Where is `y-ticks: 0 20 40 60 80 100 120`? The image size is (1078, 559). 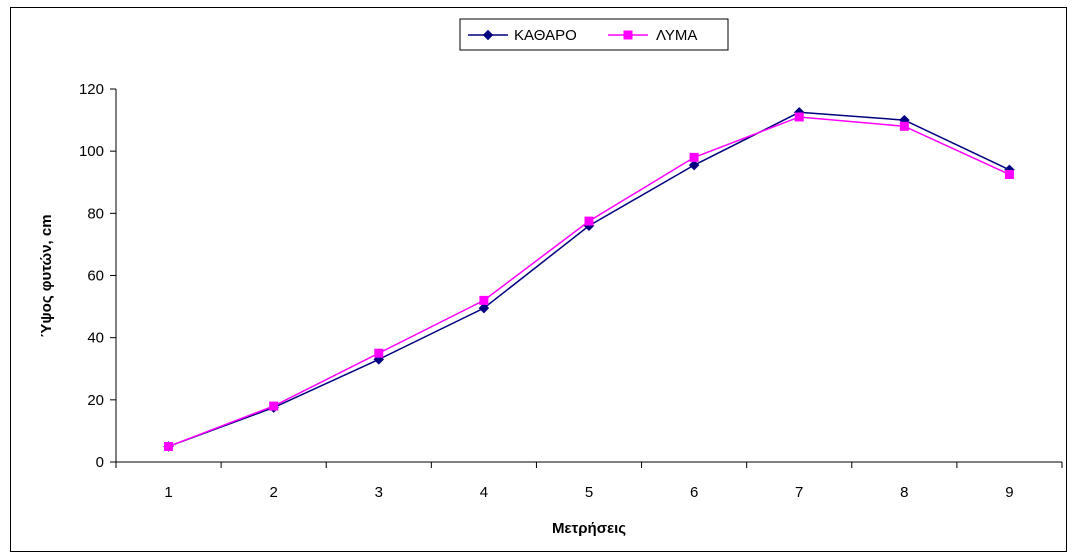
y-ticks: 0 20 40 60 80 100 120 is located at coordinates (97, 276).